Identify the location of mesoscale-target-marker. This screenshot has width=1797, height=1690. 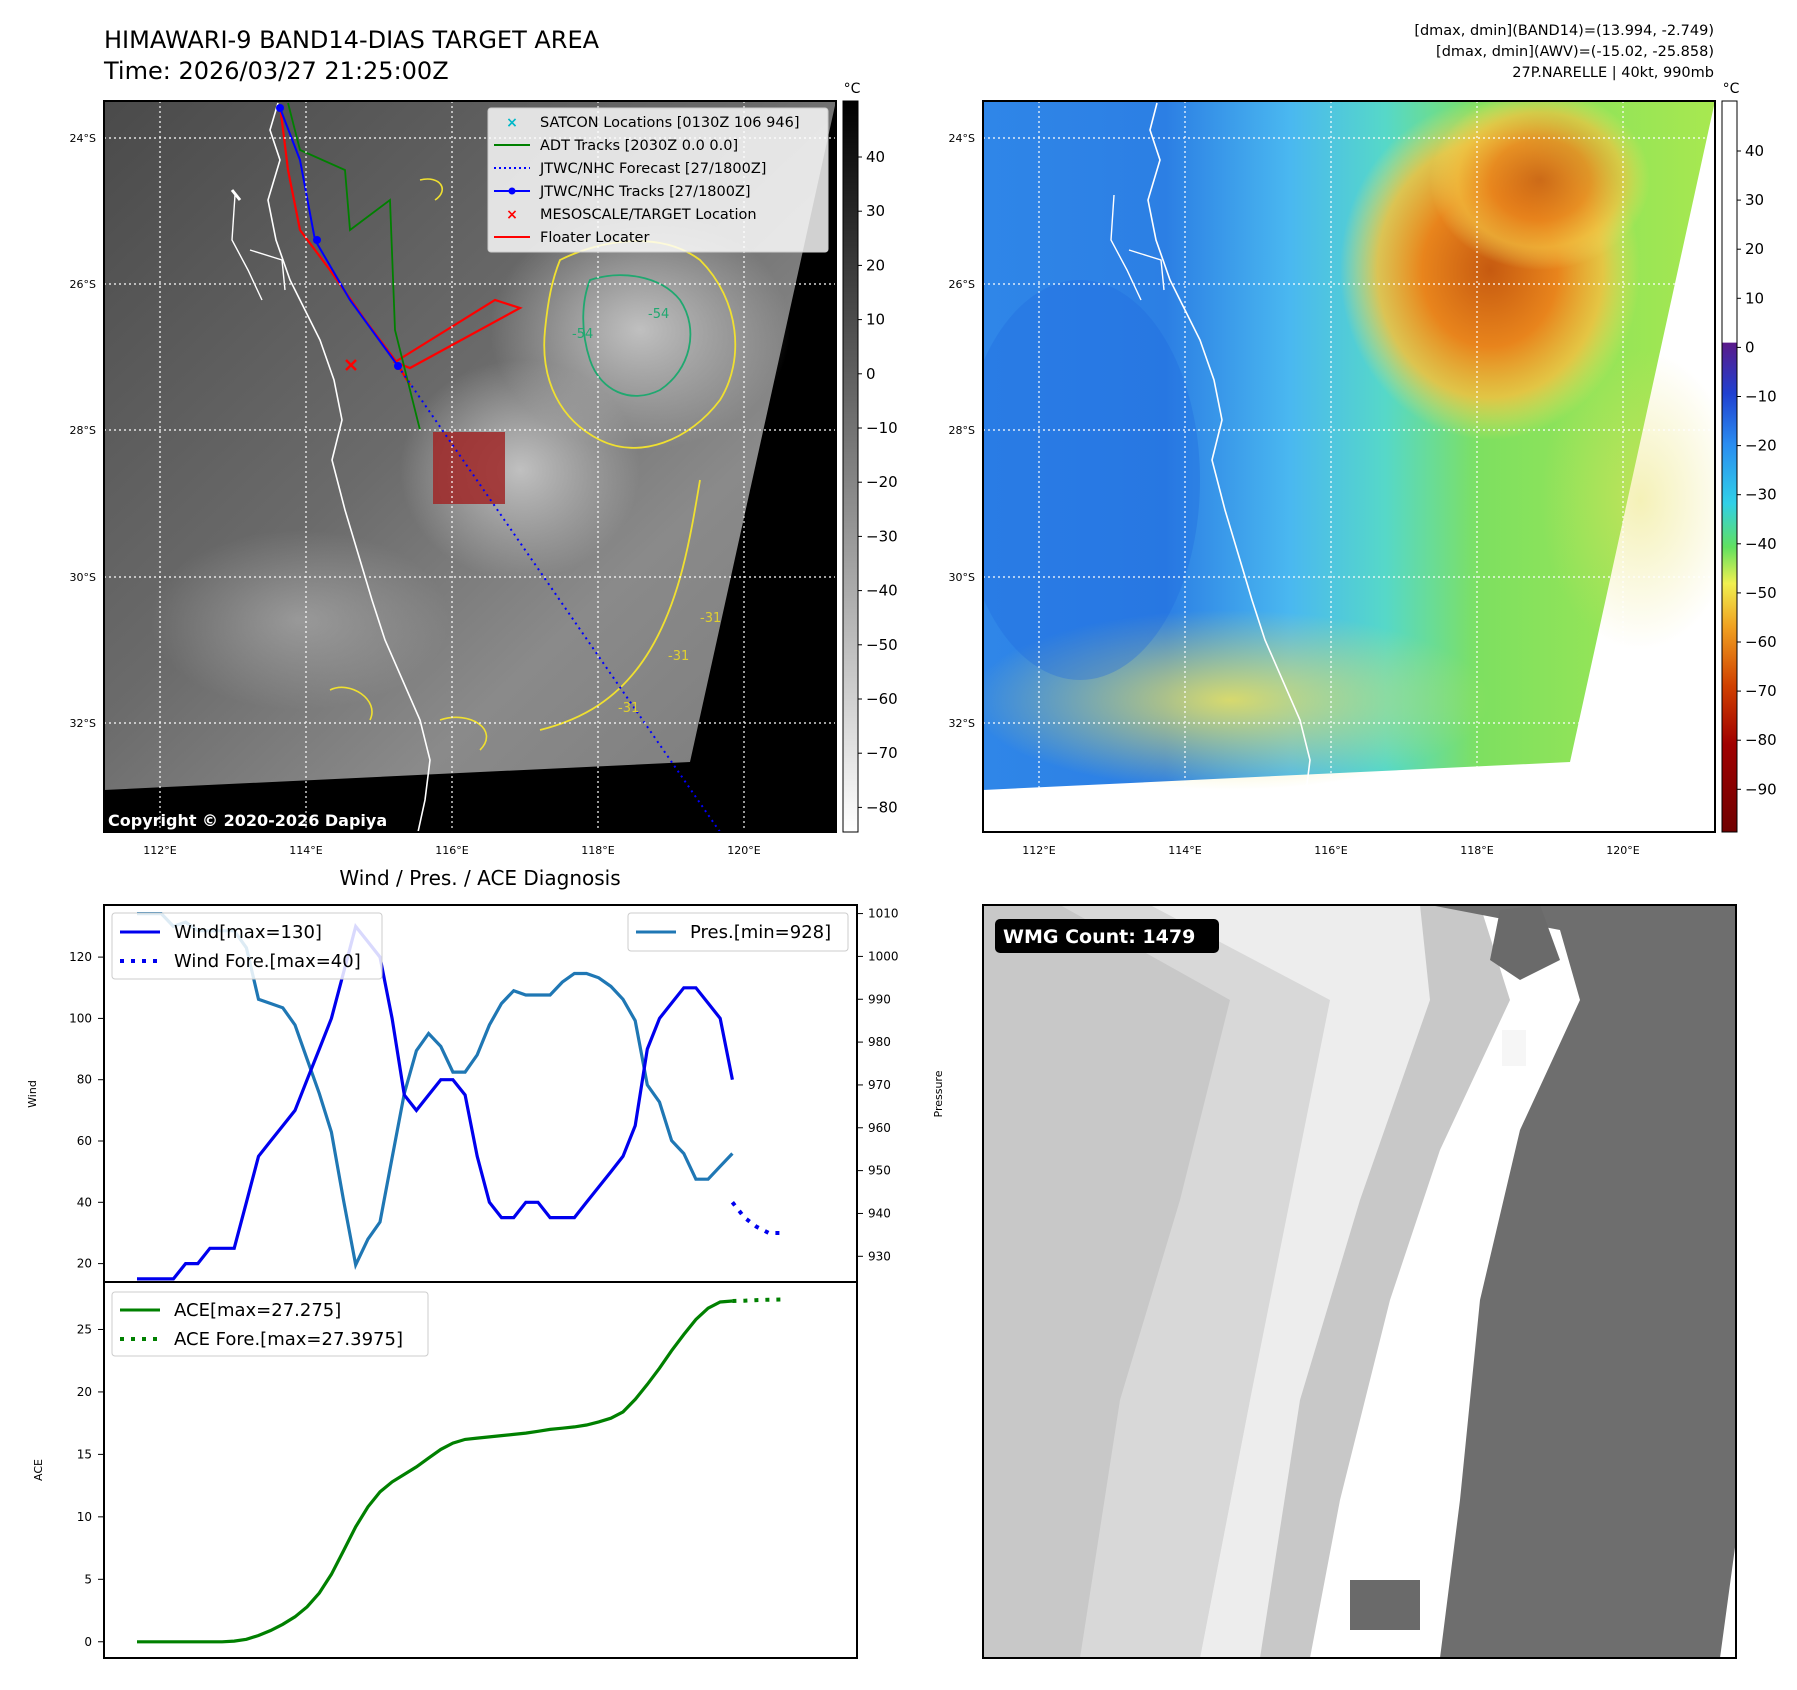
(351, 365).